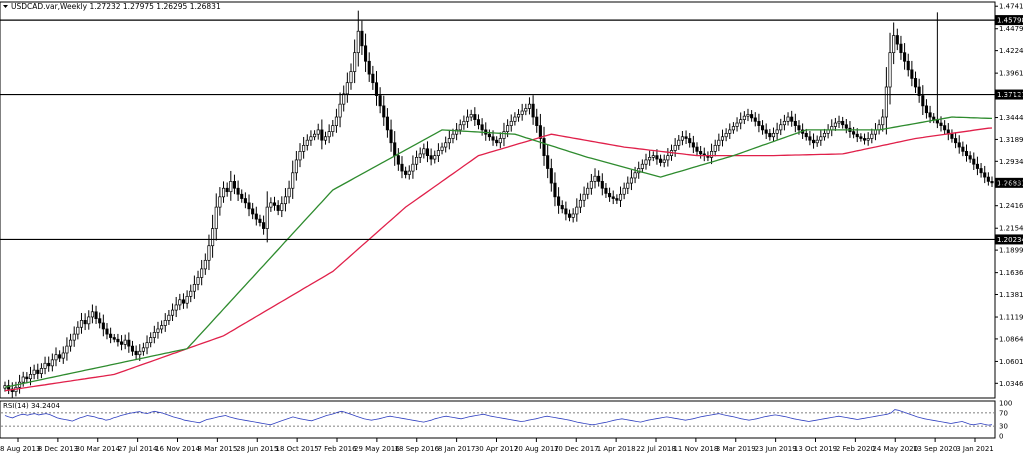 The height and width of the screenshot is (456, 1024). Describe the element at coordinates (1011, 206) in the screenshot. I see `price-tick-label: 1.24165` at that location.